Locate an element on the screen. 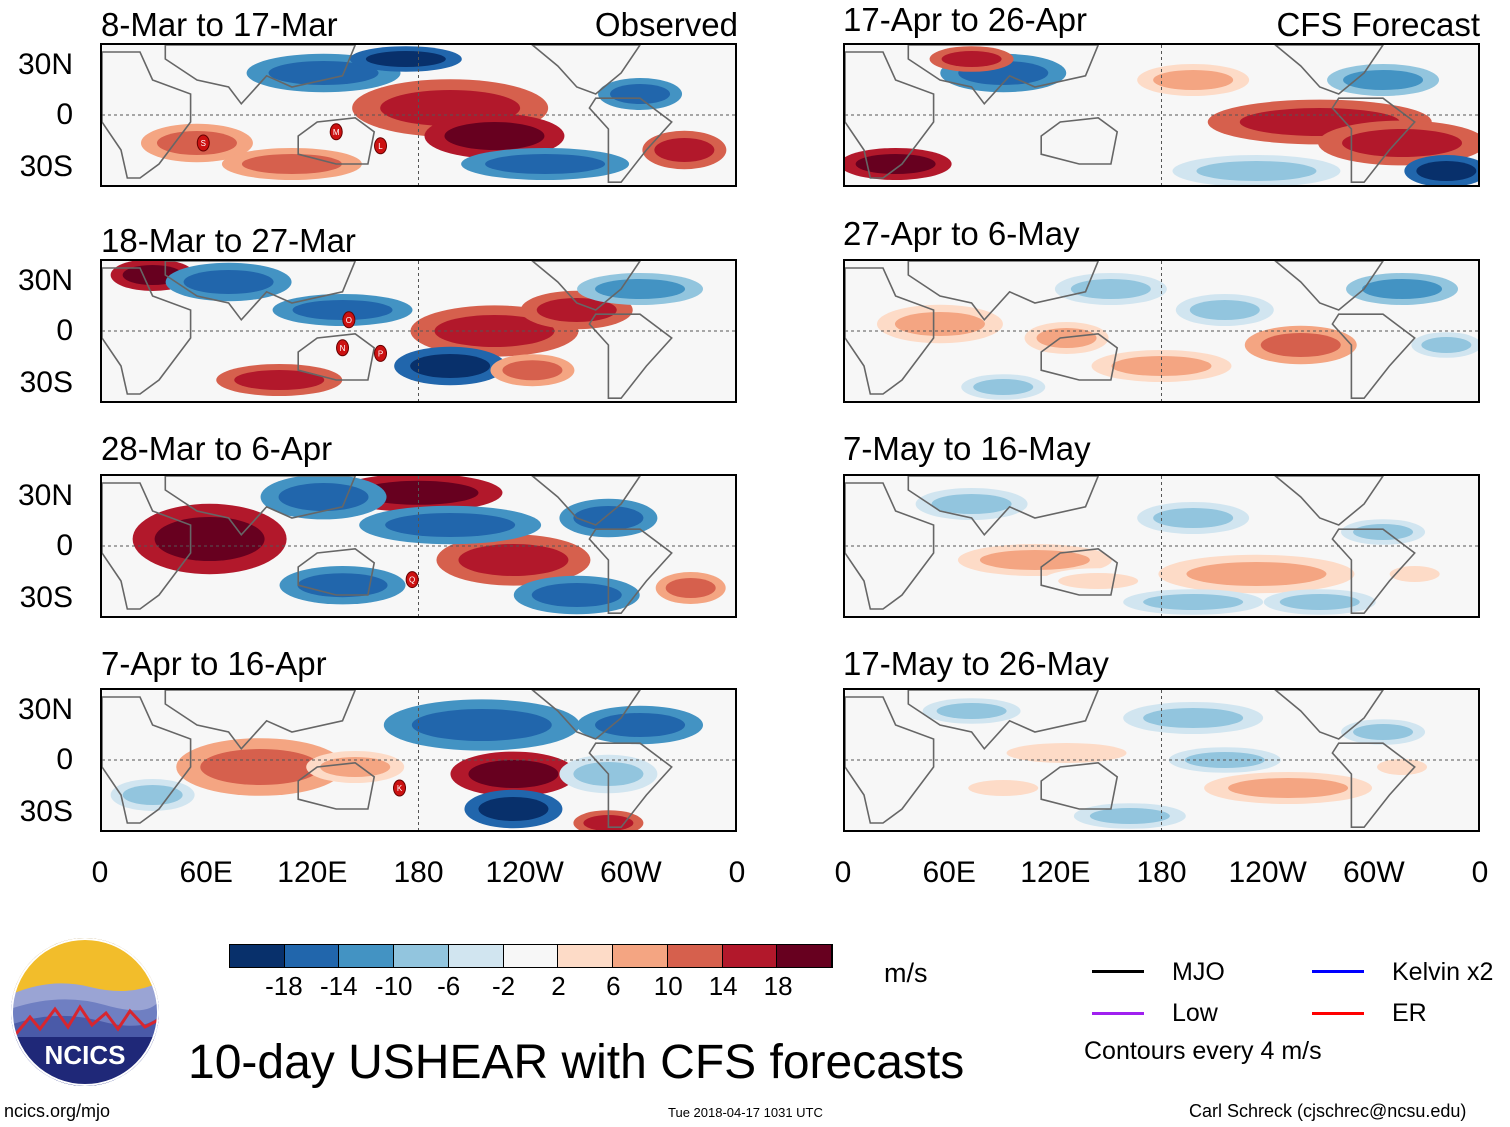 Image resolution: width=1510 pixels, height=1127 pixels. x-tick-label: 60W is located at coordinates (1373, 872).